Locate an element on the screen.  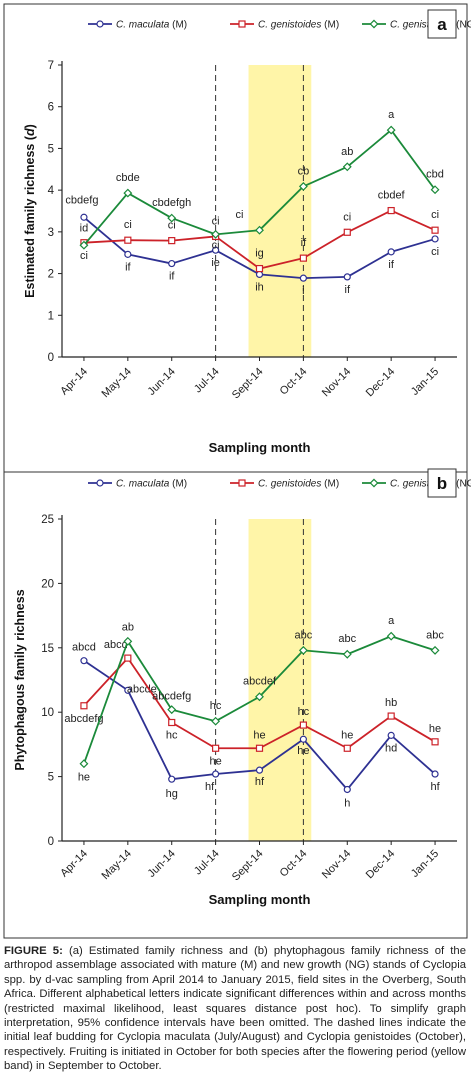
series-3: he ab abcdefg hc abcdef abc abc a abc is located at coordinates (261, 699).